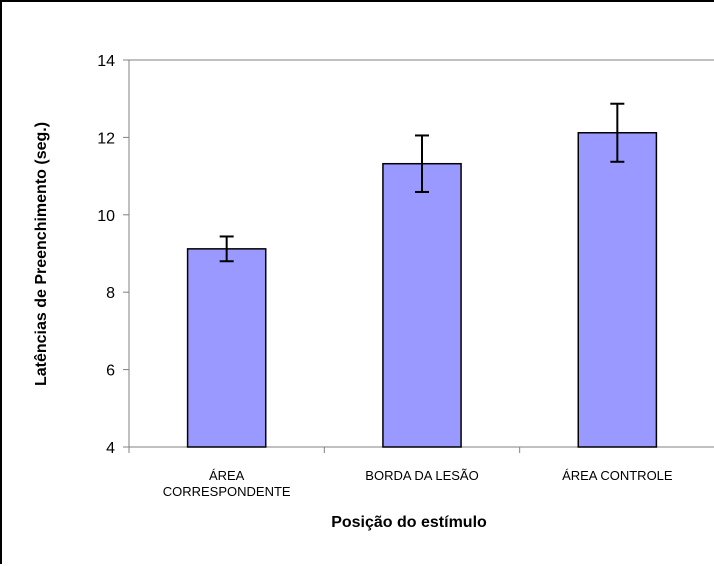 This screenshot has width=714, height=566. I want to click on y-tick-label: 10, so click(106, 216).